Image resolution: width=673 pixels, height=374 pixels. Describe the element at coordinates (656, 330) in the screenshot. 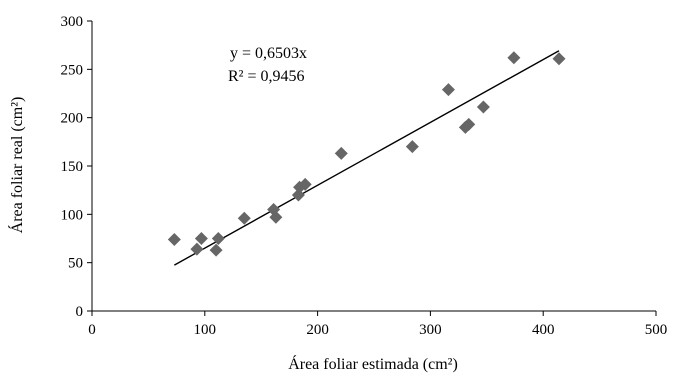

I see `x-tick-label: 500` at that location.